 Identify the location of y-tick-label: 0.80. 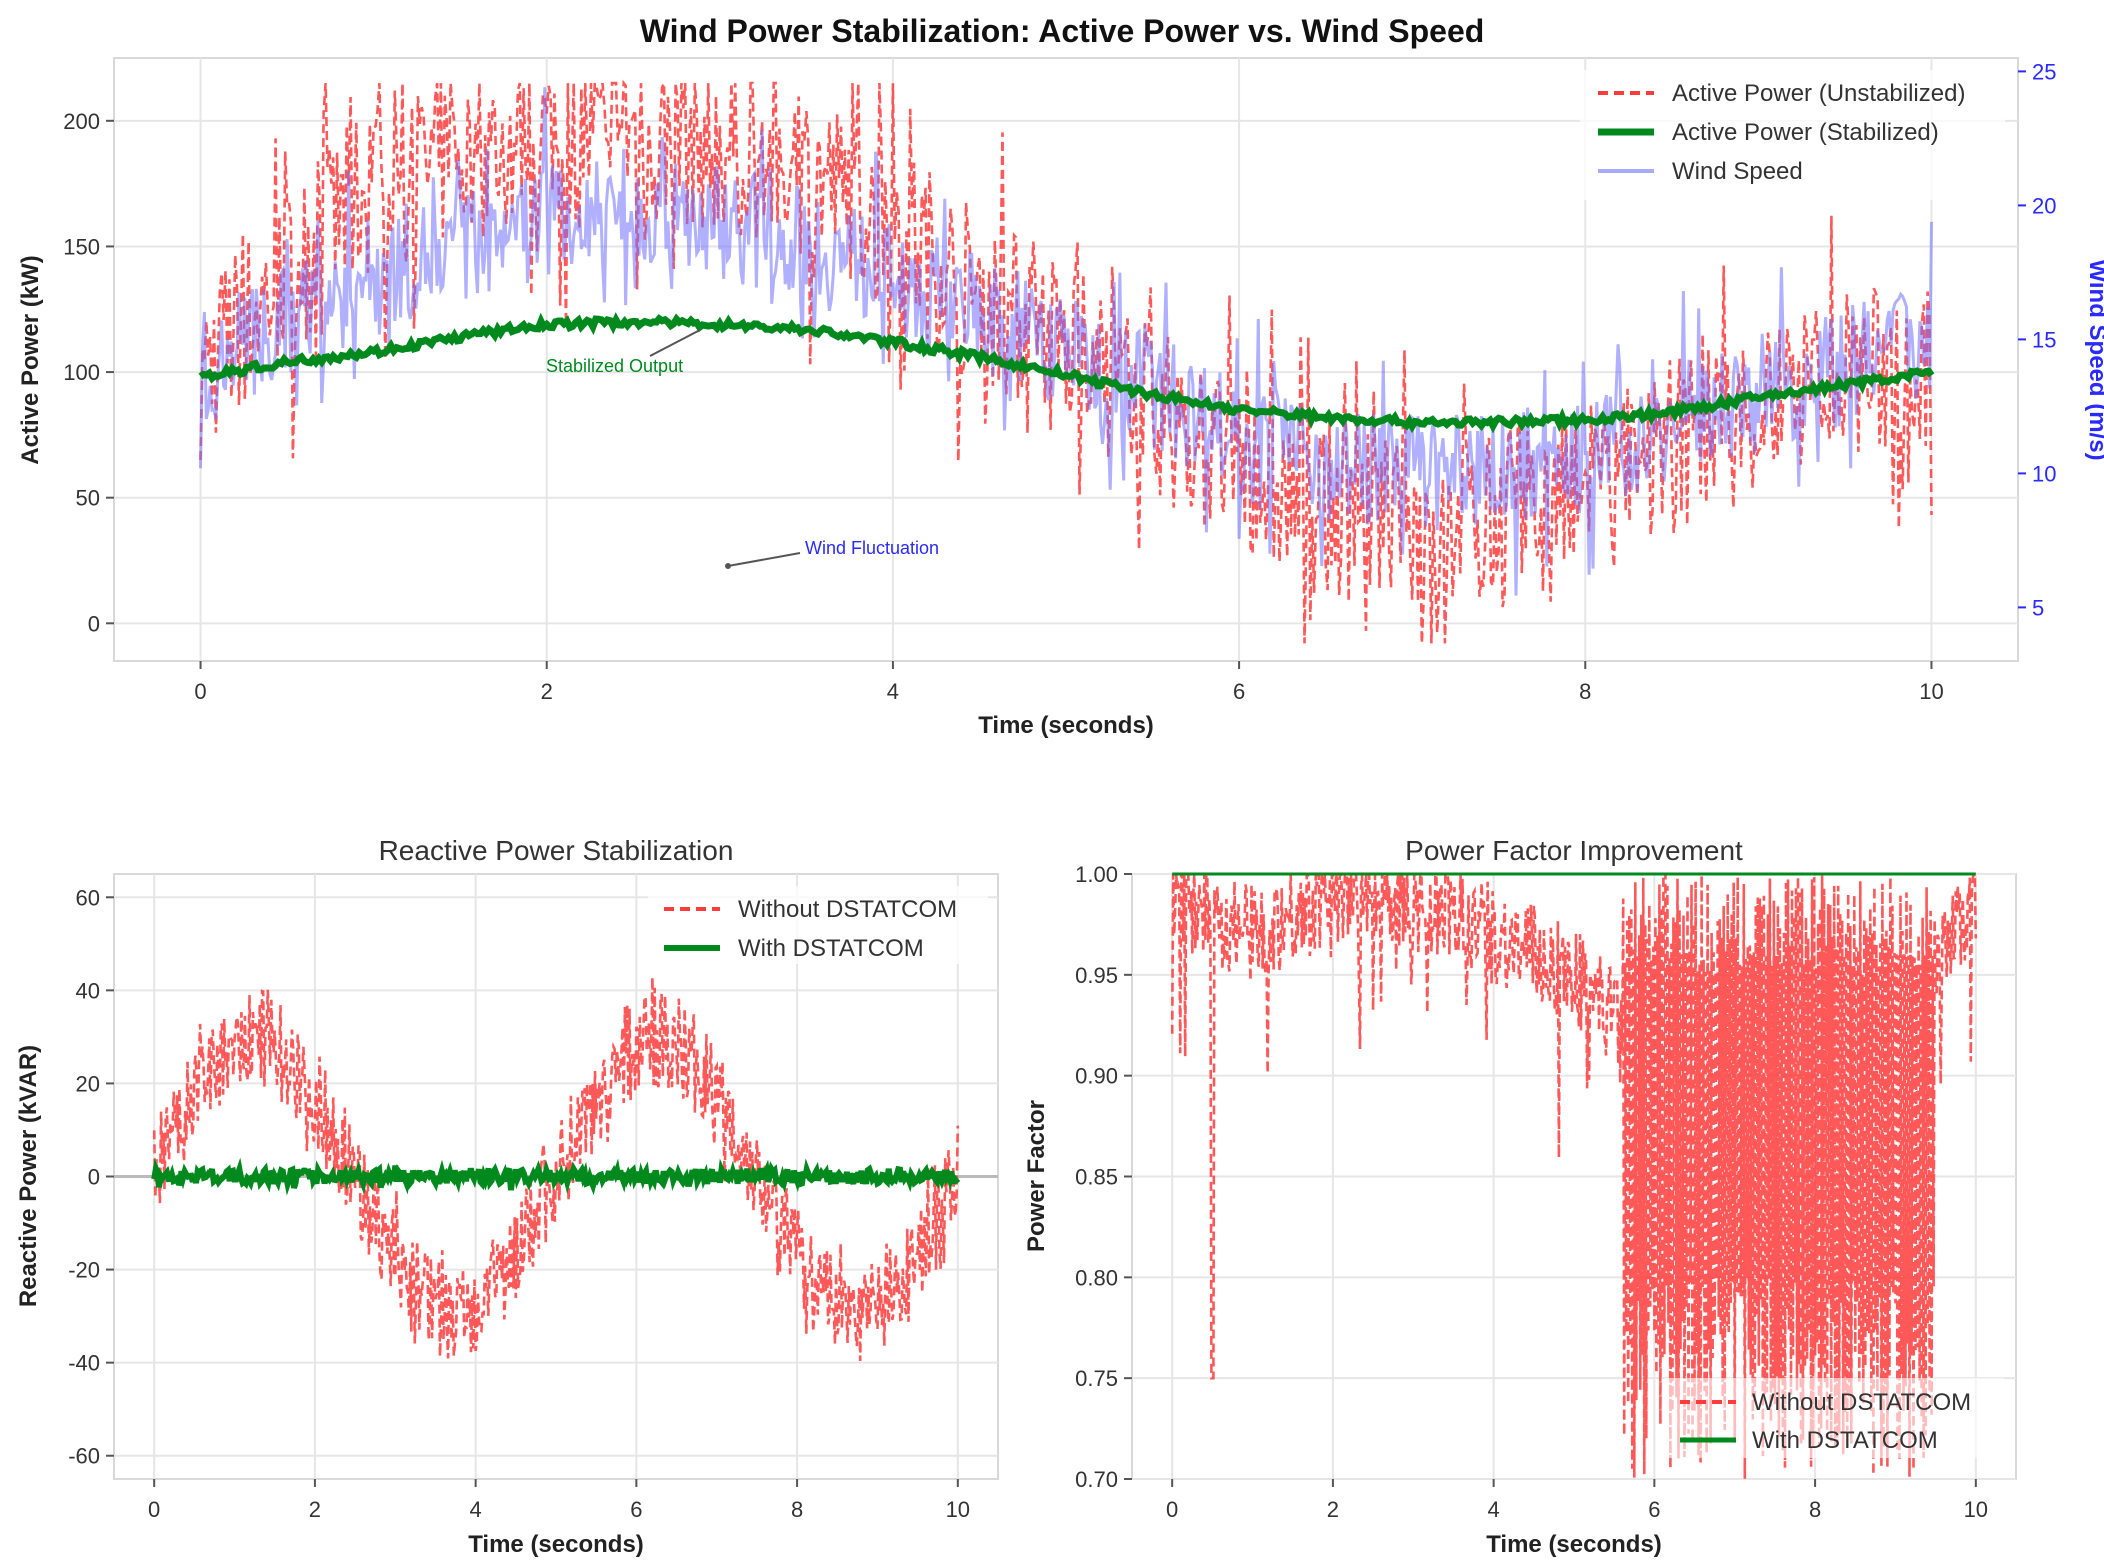
(1096, 1277).